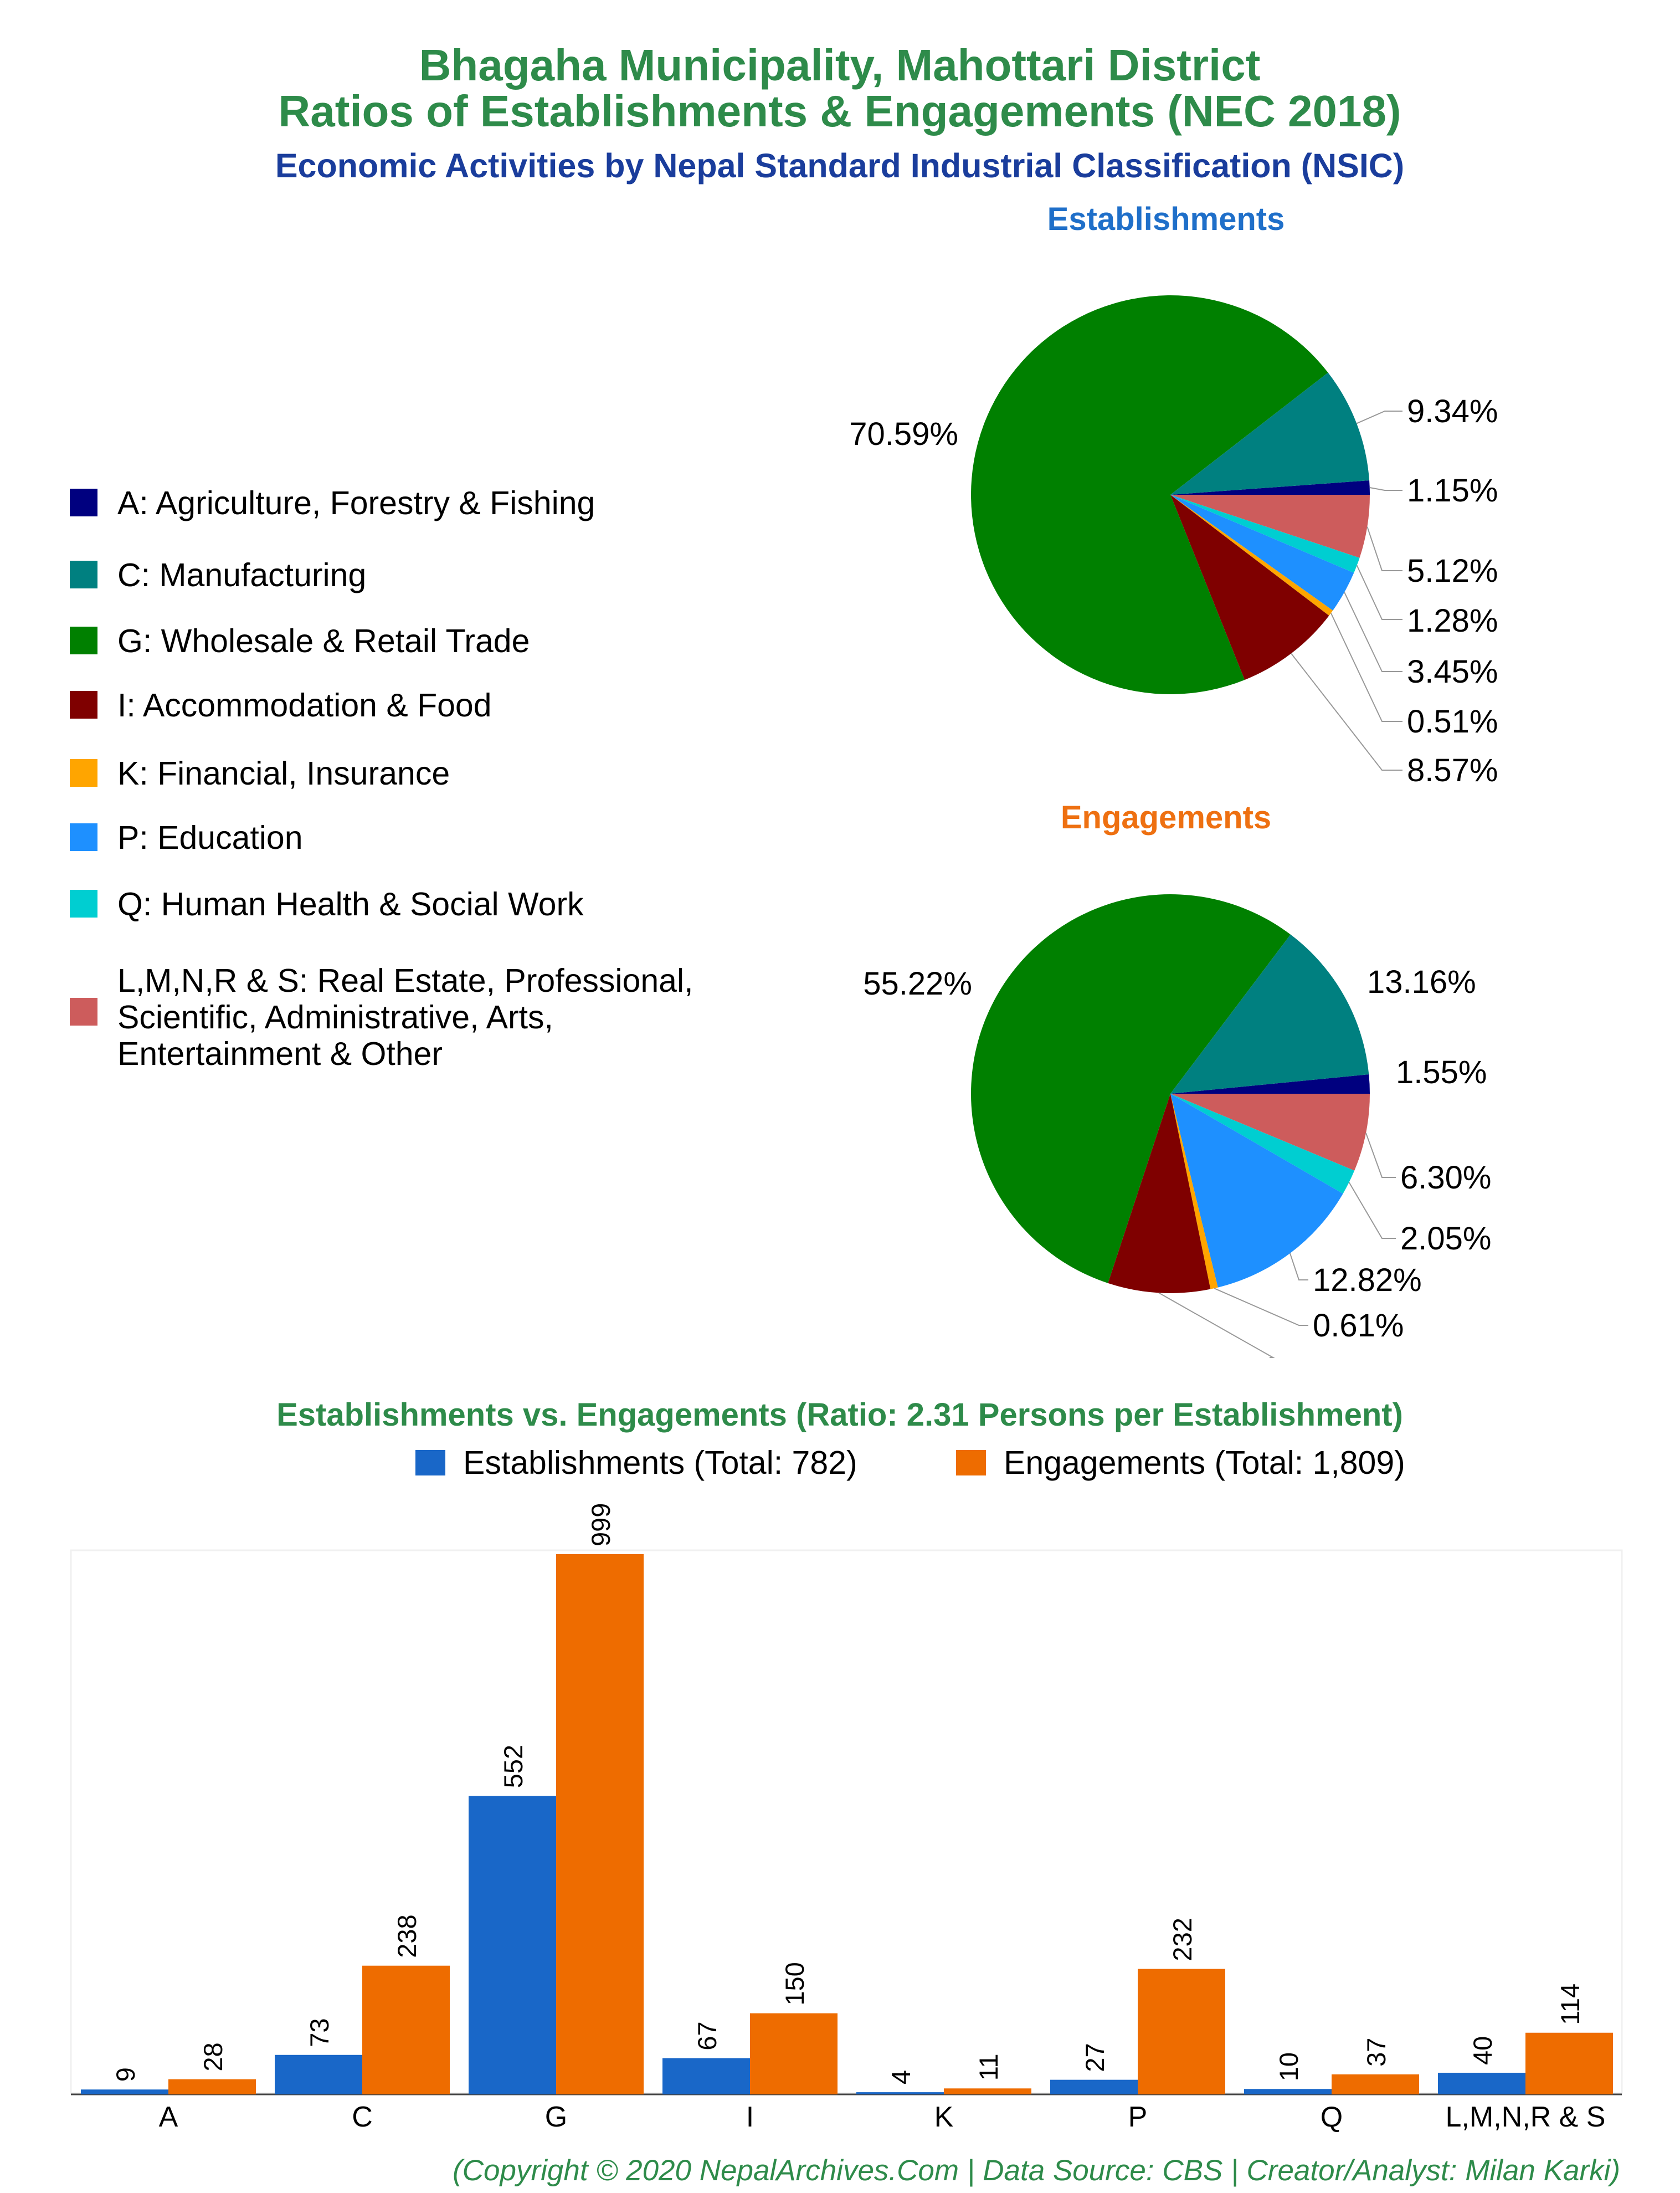 This screenshot has height=2193, width=1680. I want to click on pie-value-label-lmnrs: 5.12%, so click(1452, 571).